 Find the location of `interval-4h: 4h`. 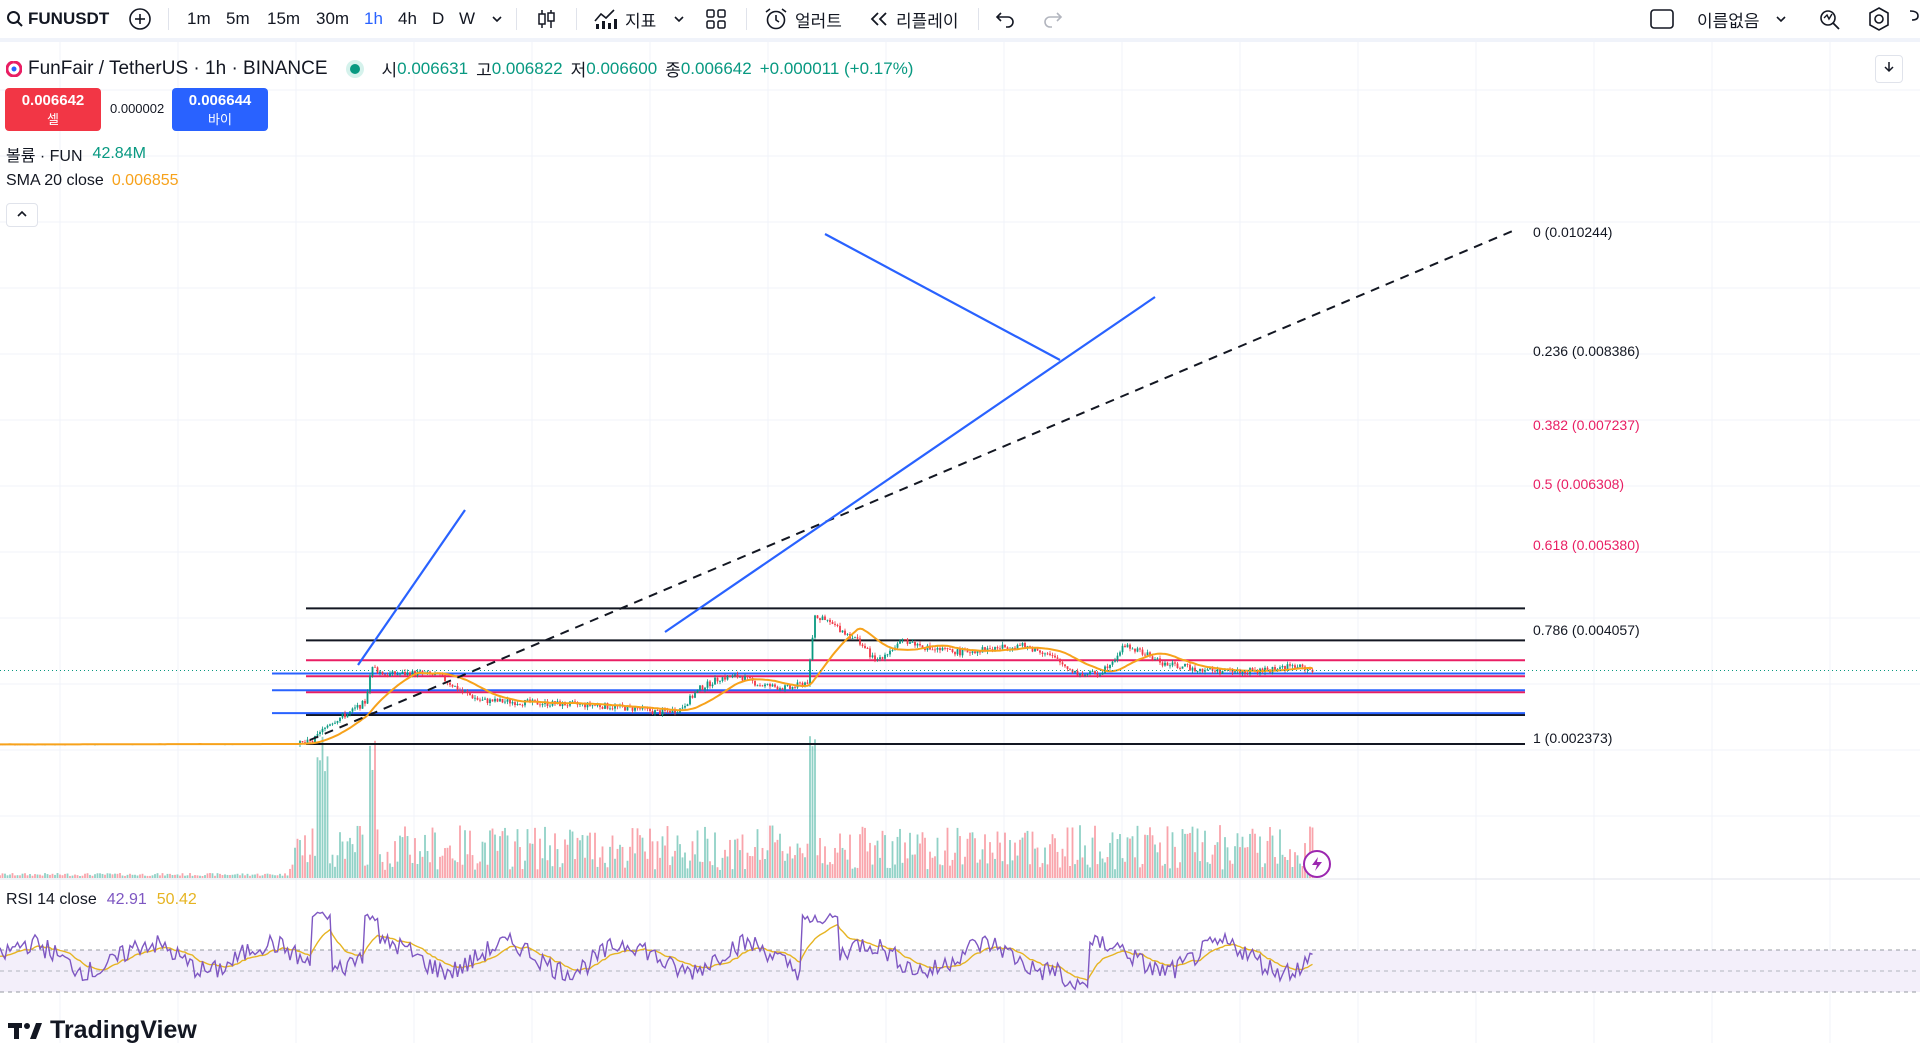

interval-4h: 4h is located at coordinates (407, 18).